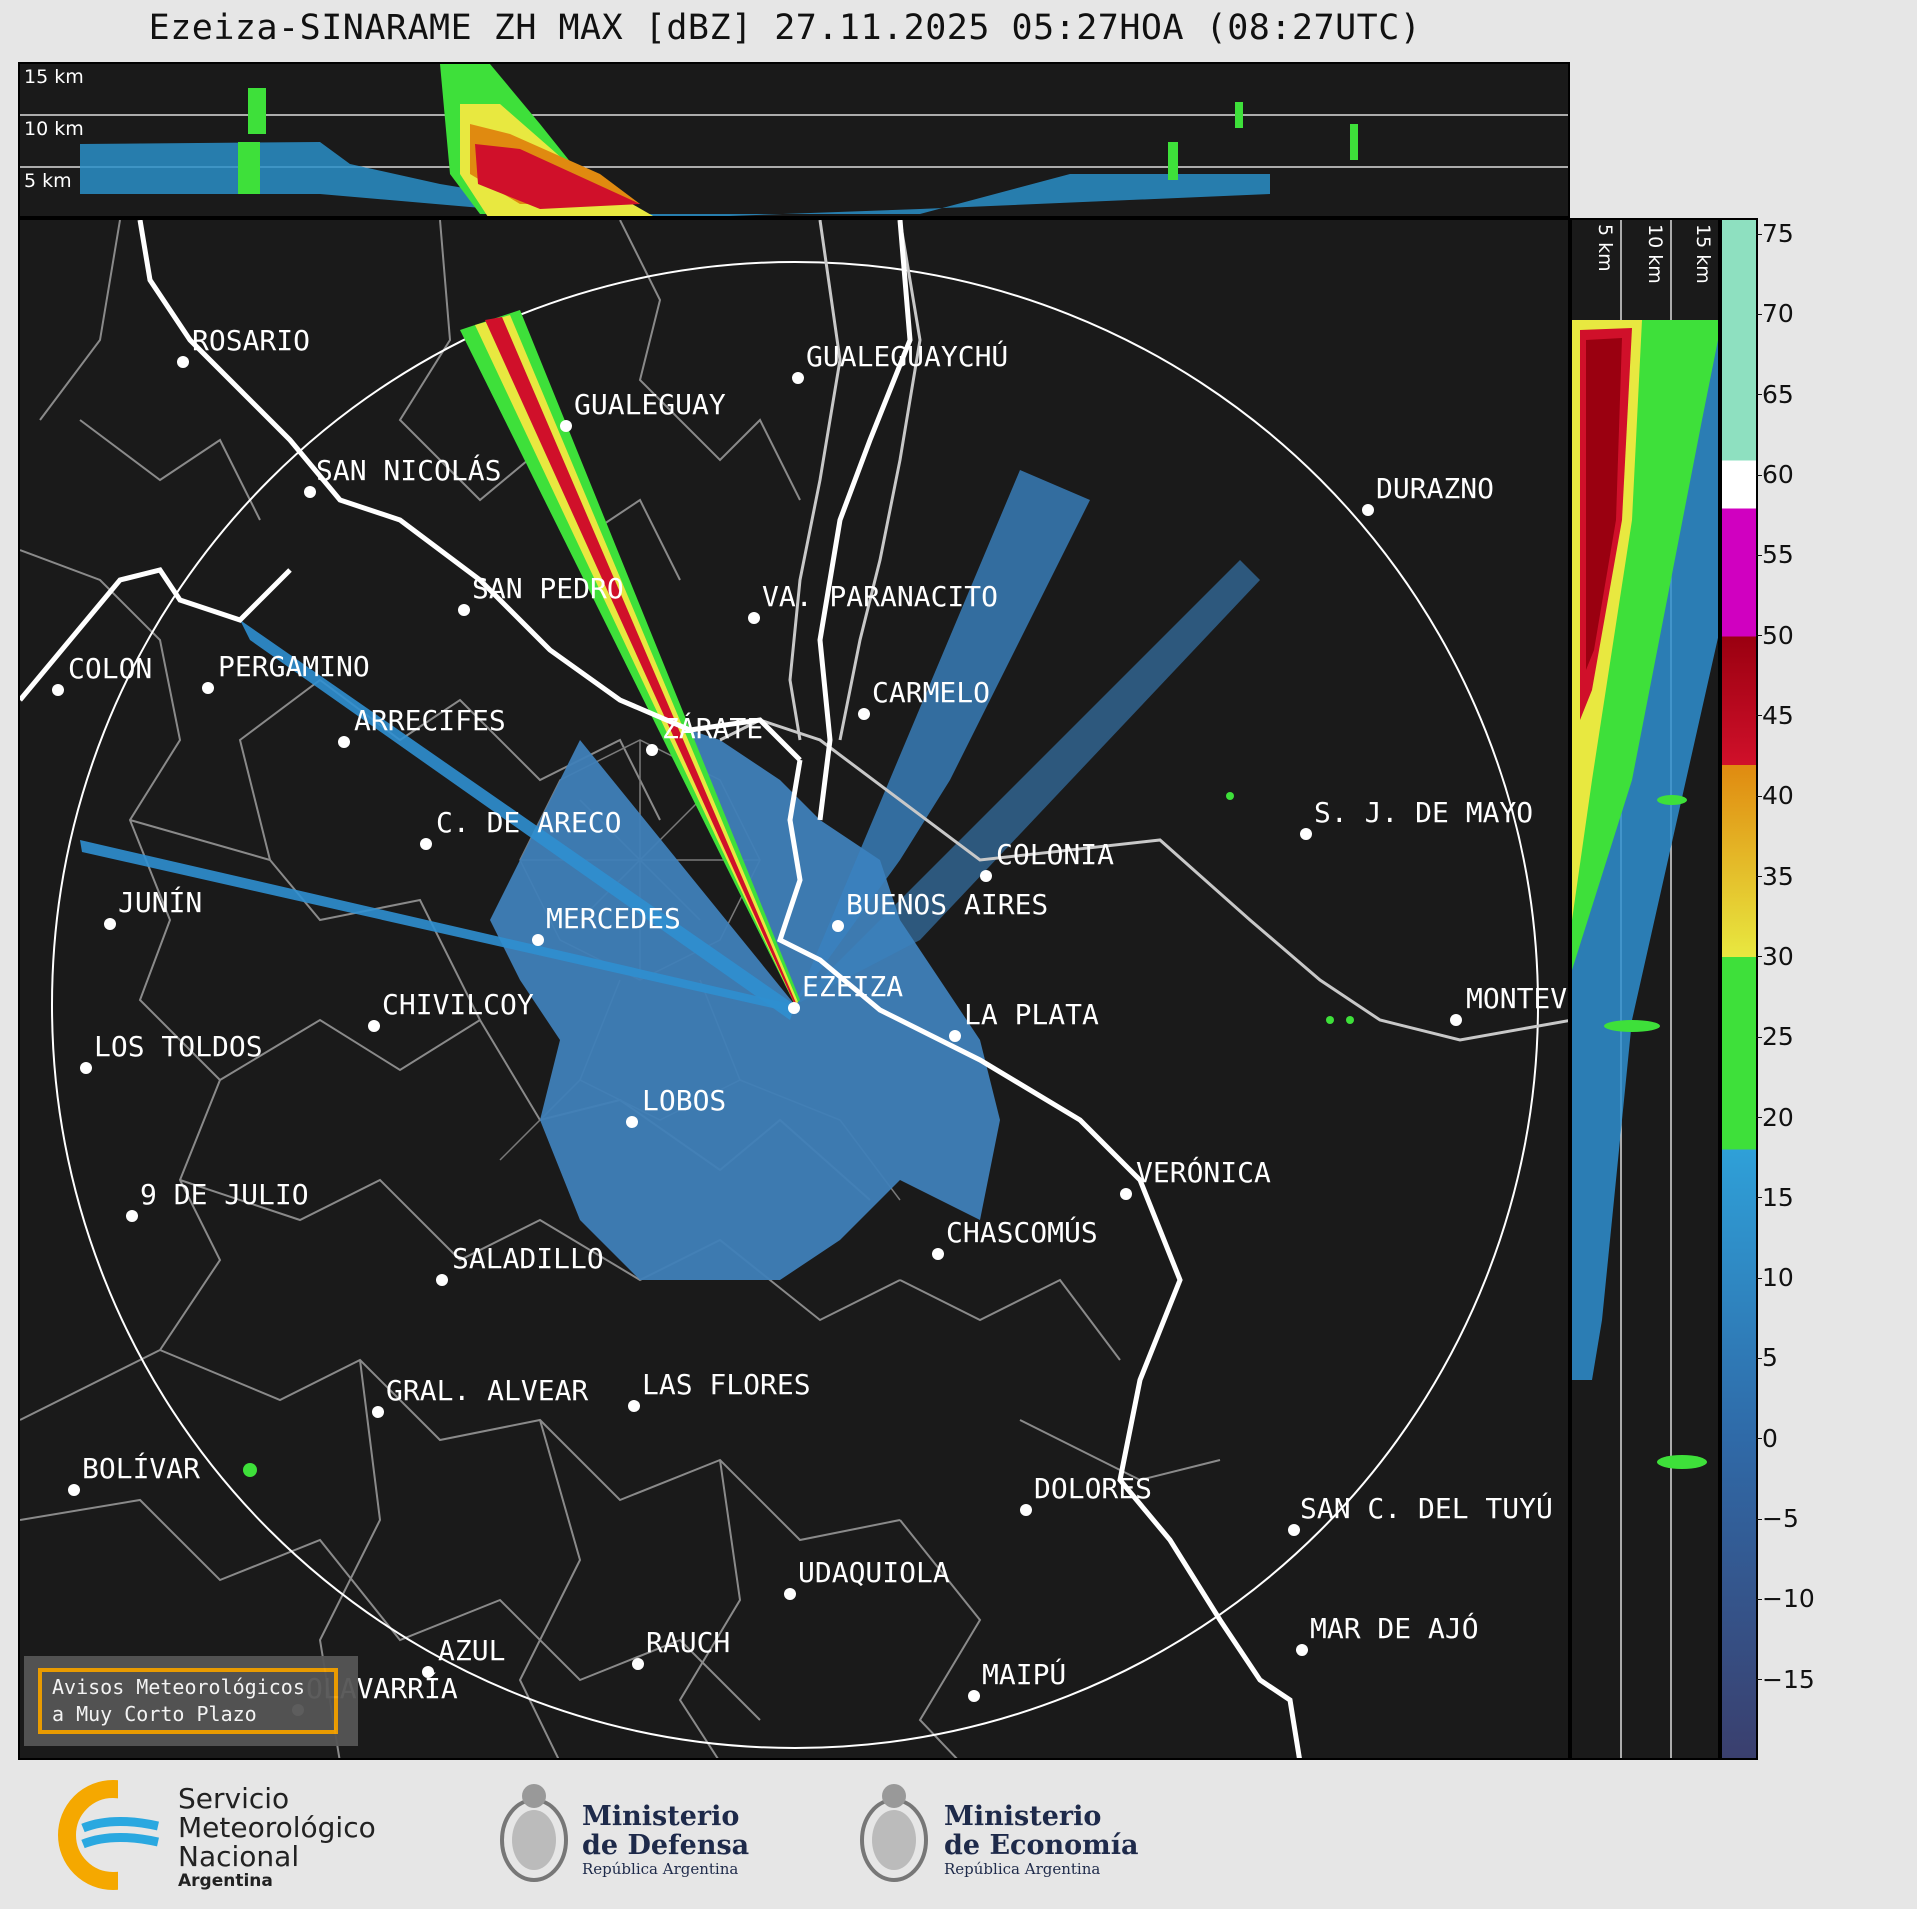 This screenshot has width=1917, height=1909. What do you see at coordinates (874, 1572) in the screenshot?
I see `city-label: UDAQUIOLA` at bounding box center [874, 1572].